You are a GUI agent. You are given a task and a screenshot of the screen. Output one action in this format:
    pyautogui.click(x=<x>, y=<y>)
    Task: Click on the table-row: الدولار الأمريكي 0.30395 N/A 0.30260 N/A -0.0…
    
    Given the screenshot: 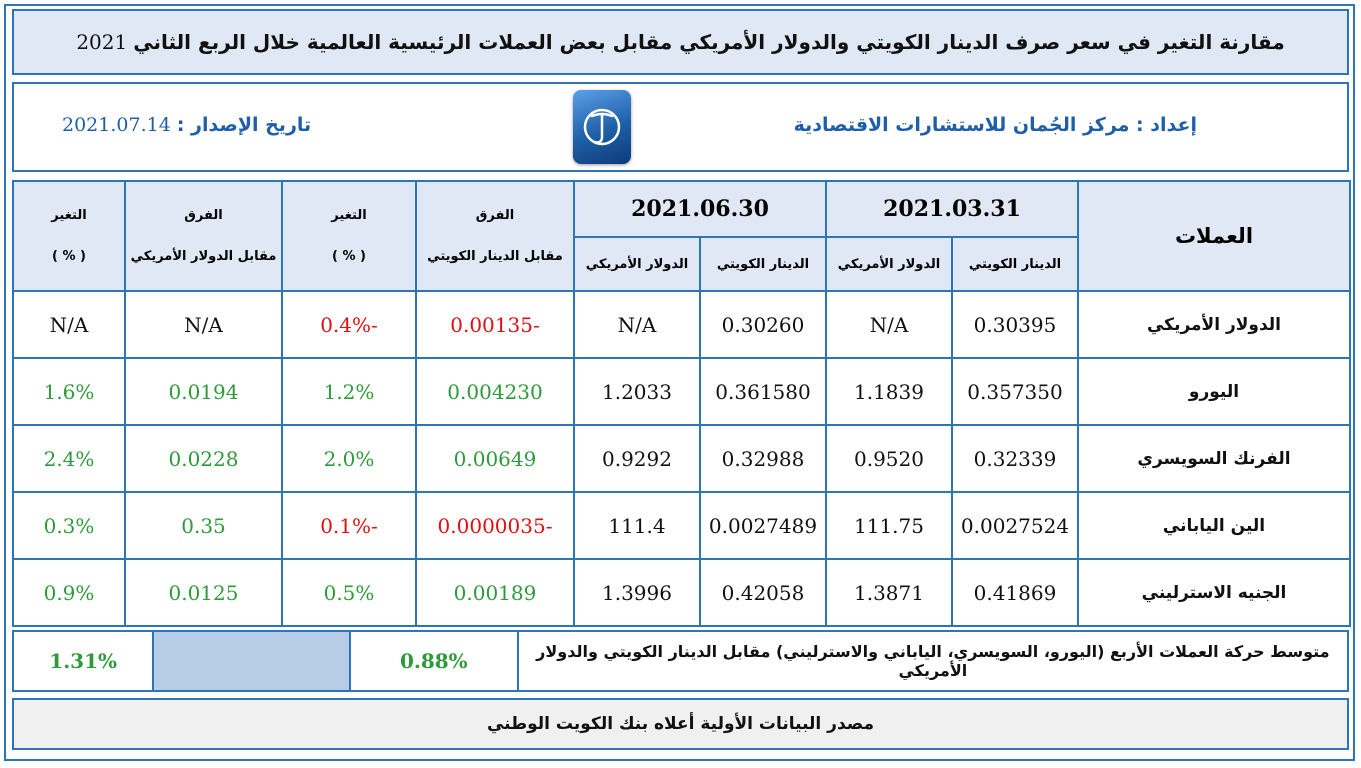 What is the action you would take?
    pyautogui.click(x=681, y=324)
    